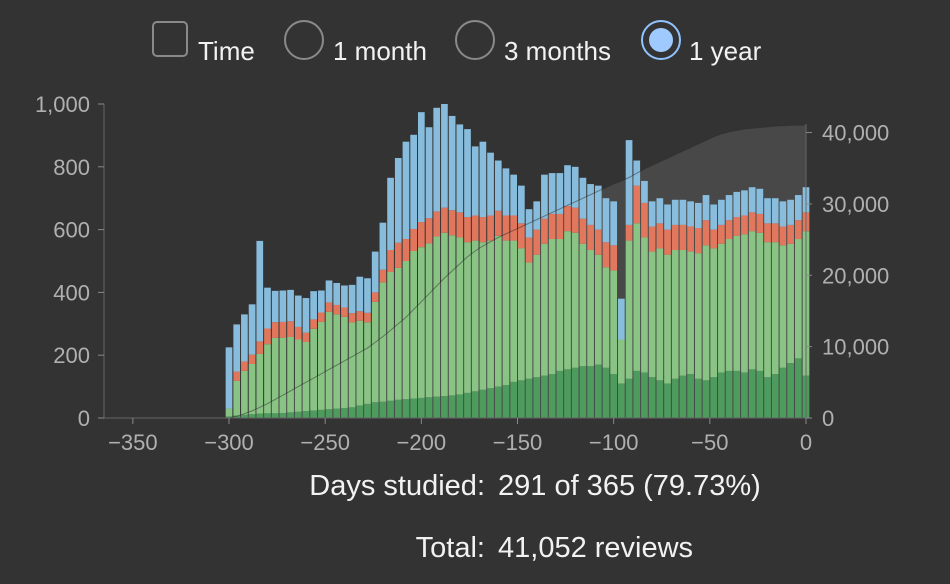 This screenshot has height=584, width=950. I want to click on range-option-1-year: 1 year, so click(703, 42).